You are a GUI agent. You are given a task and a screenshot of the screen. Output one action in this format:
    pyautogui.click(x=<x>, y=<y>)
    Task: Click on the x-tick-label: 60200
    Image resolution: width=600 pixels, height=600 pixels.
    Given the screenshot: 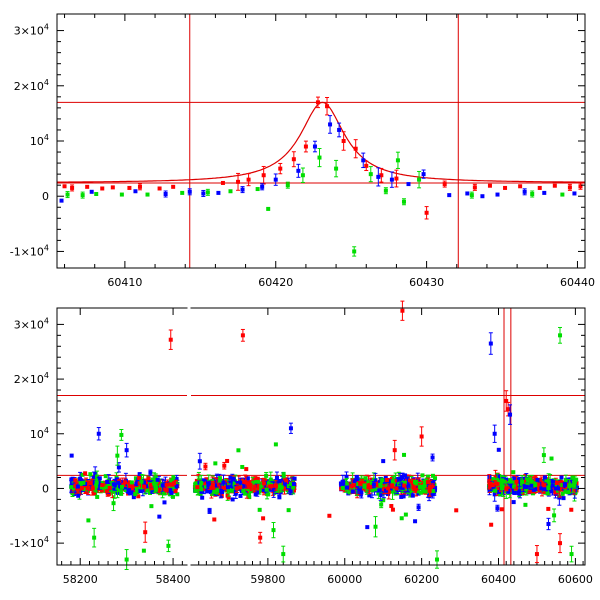 What is the action you would take?
    pyautogui.click(x=421, y=579)
    